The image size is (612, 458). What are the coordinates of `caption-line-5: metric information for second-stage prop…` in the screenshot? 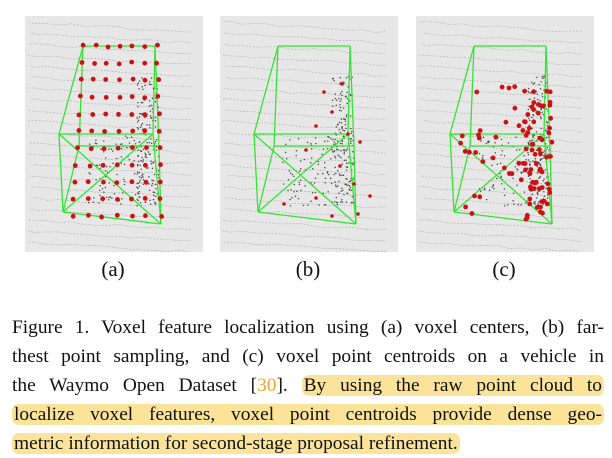 It's located at (308, 443).